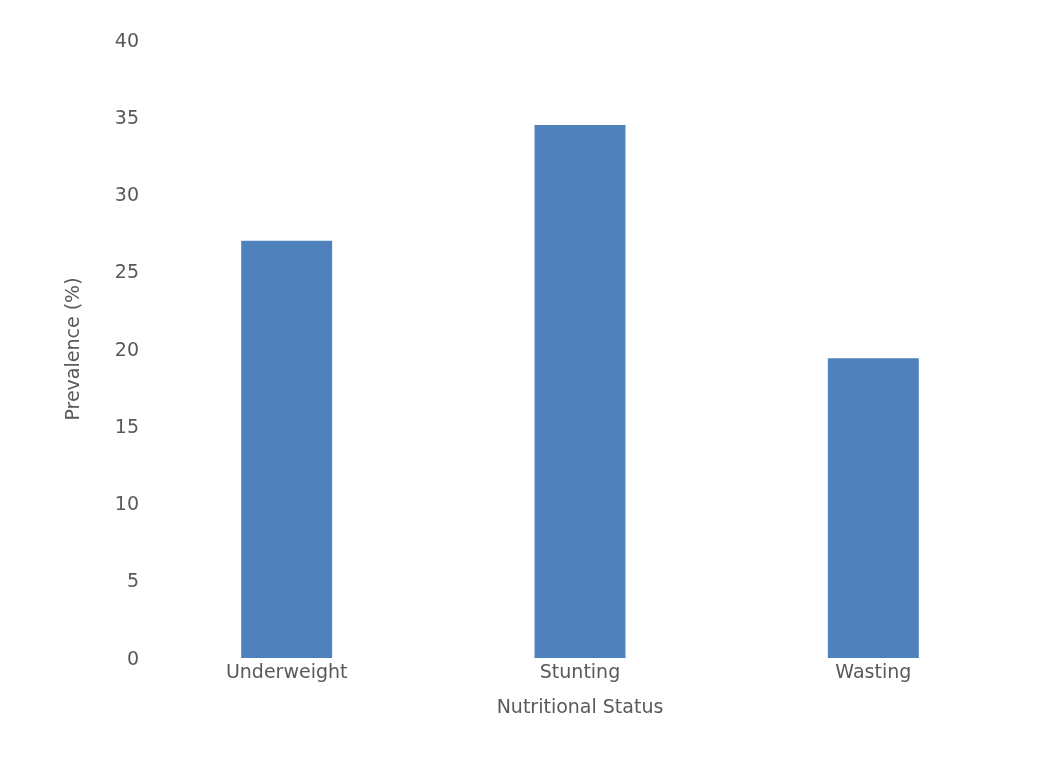 Image resolution: width=1040 pixels, height=758 pixels. Describe the element at coordinates (580, 671) in the screenshot. I see `x-tick-label: Stunting` at that location.